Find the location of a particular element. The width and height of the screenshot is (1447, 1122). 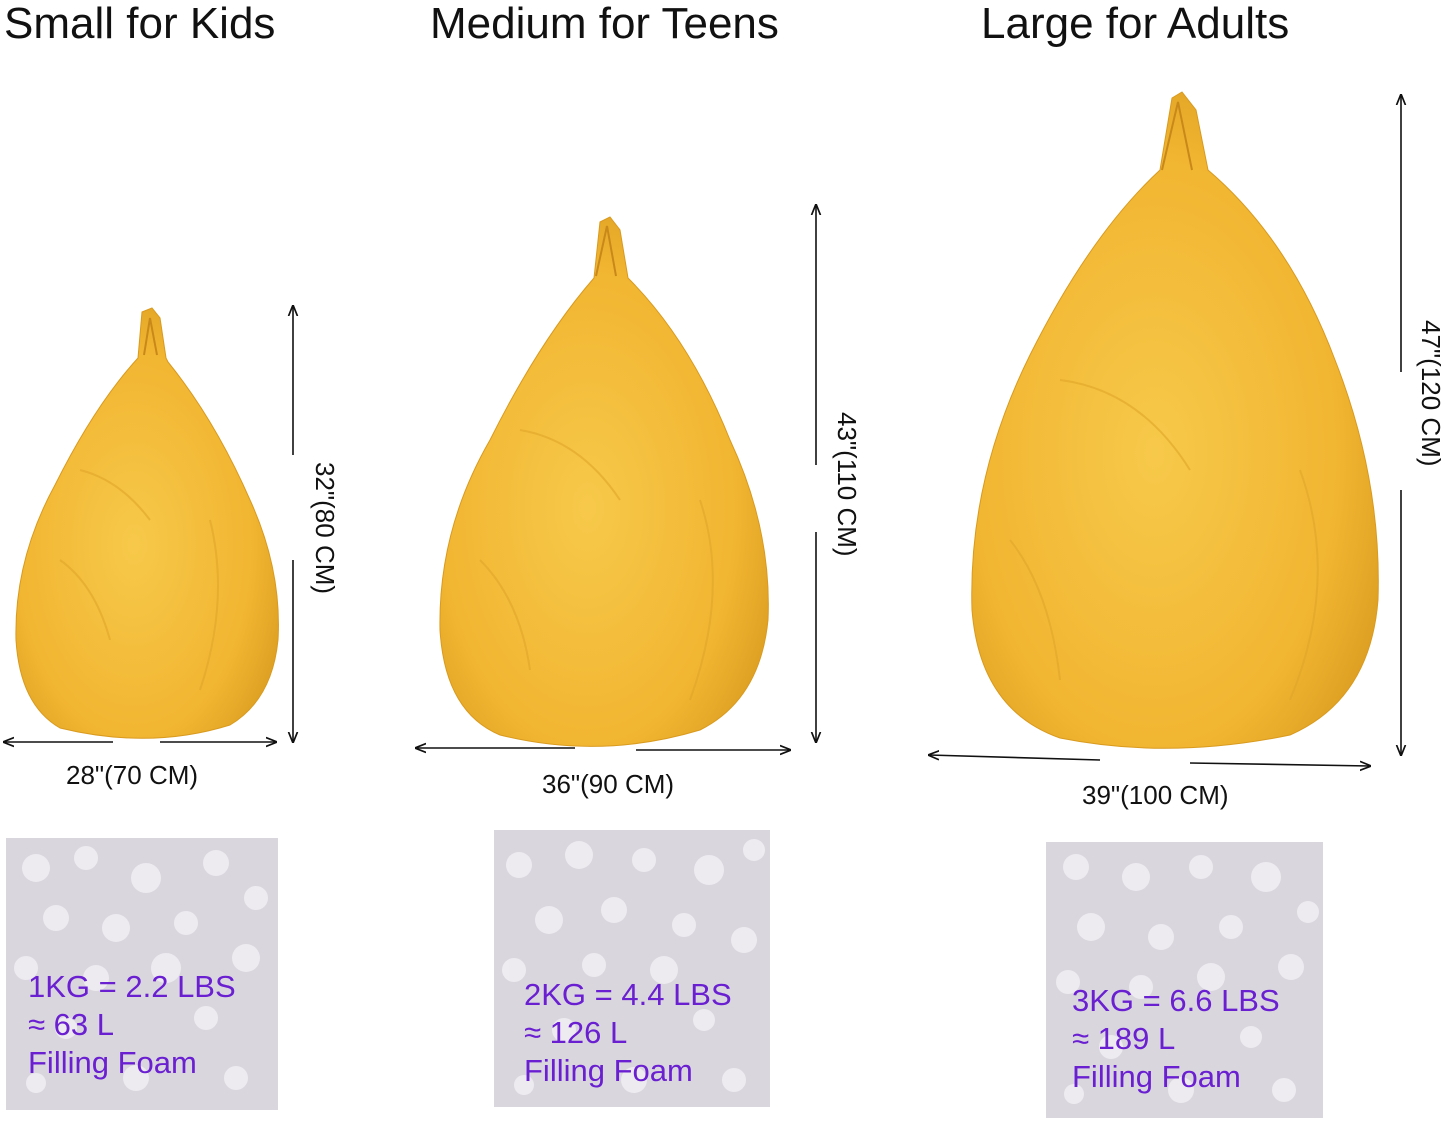

foam-label-small: Filling Foam is located at coordinates (112, 1062).